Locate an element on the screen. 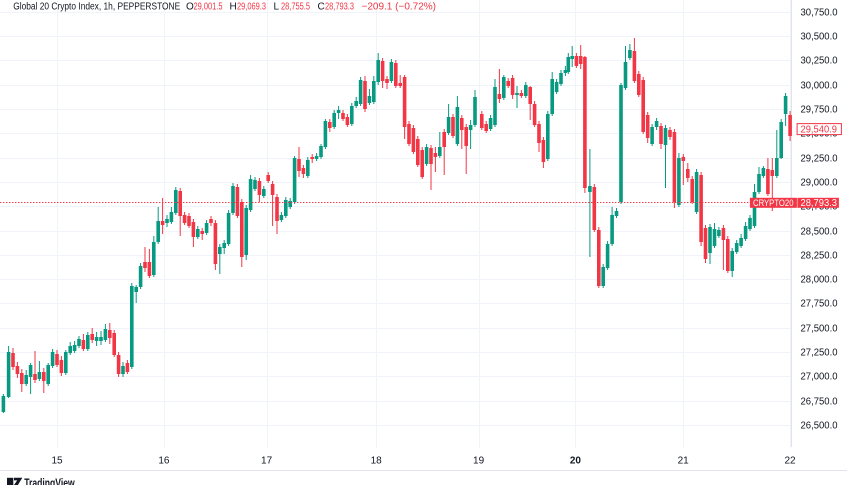 This screenshot has width=852, height=485. svg-text: 21 is located at coordinates (684, 461).